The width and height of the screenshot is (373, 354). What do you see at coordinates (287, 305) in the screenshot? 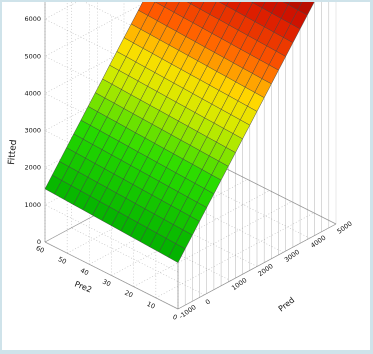
I see `x-axis-label: Pred` at bounding box center [287, 305].